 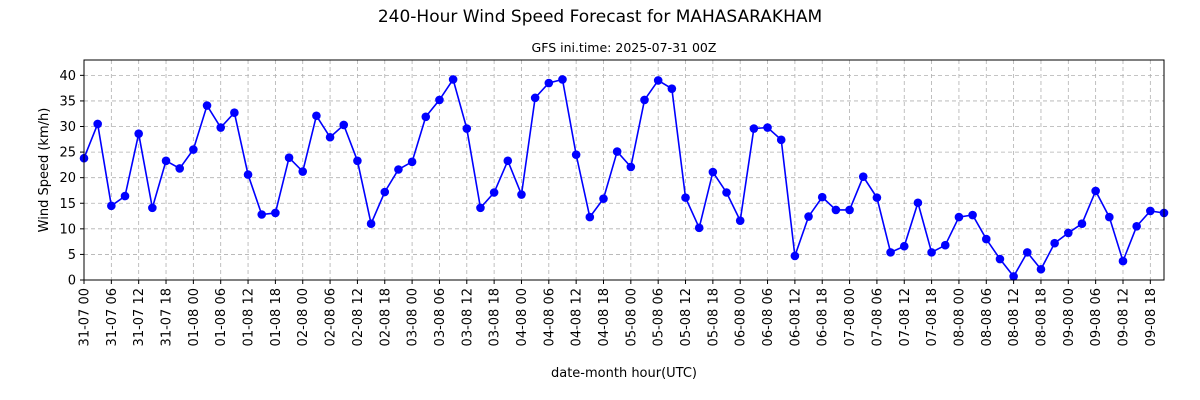 I want to click on y-tick-label: 5, so click(x=72, y=255).